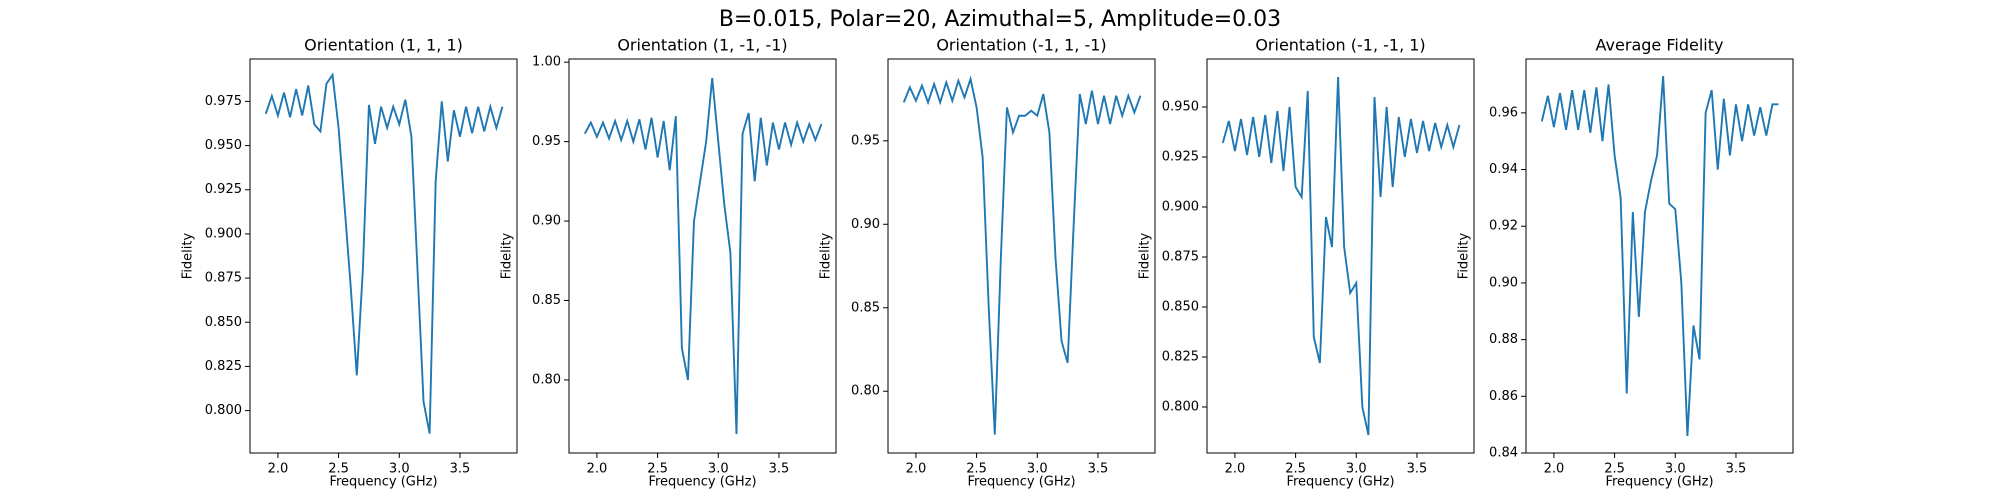 This screenshot has height=500, width=2000. What do you see at coordinates (1660, 45) in the screenshot?
I see `subplot-title: Average Fidelity` at bounding box center [1660, 45].